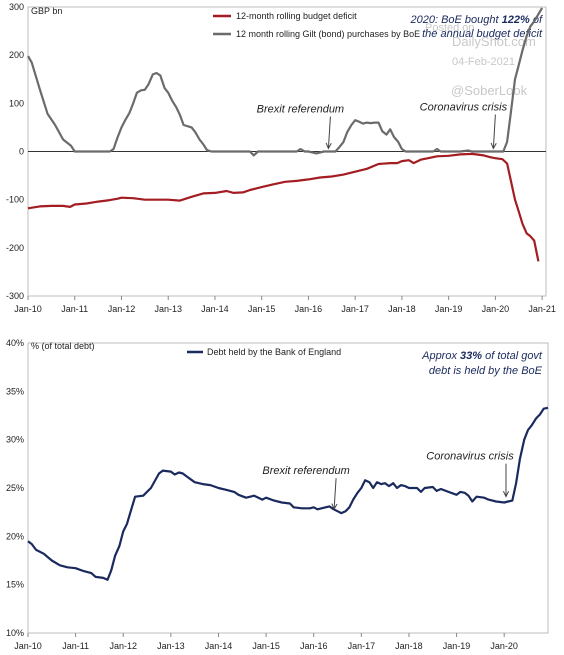  Describe the element at coordinates (215, 309) in the screenshot. I see `top-x-tick-label: Jan-14` at that location.